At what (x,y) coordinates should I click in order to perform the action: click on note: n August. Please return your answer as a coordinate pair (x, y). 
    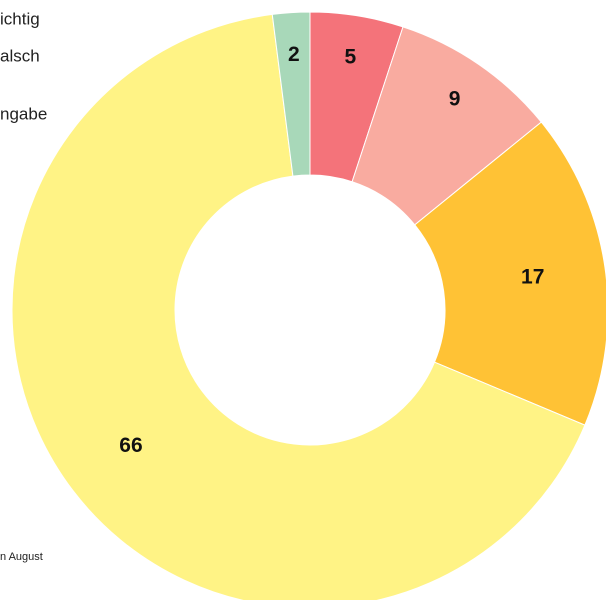
    Looking at the image, I should click on (21, 557).